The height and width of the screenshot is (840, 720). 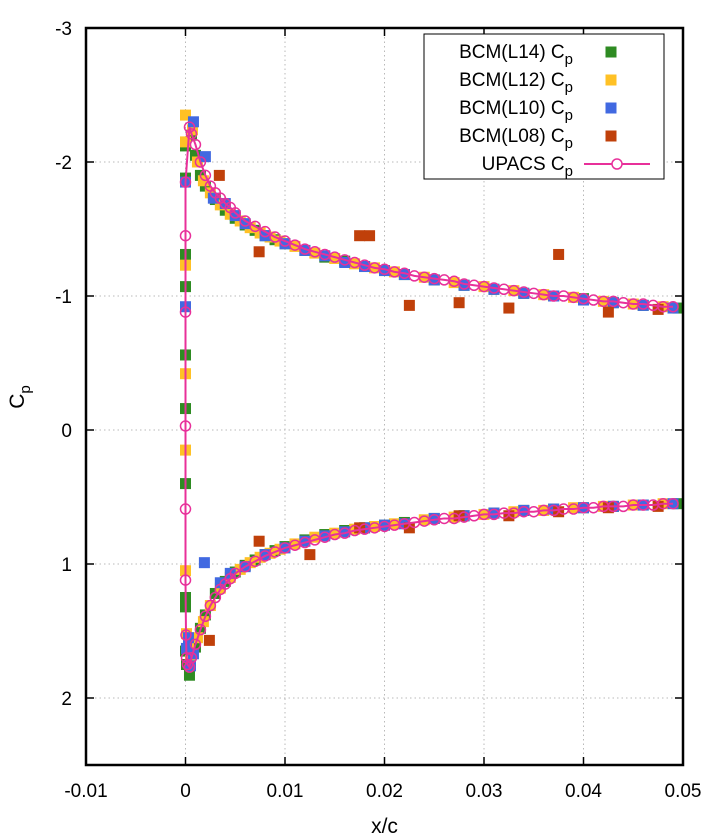 I want to click on y-axis-label-sub: p, so click(x=25, y=389).